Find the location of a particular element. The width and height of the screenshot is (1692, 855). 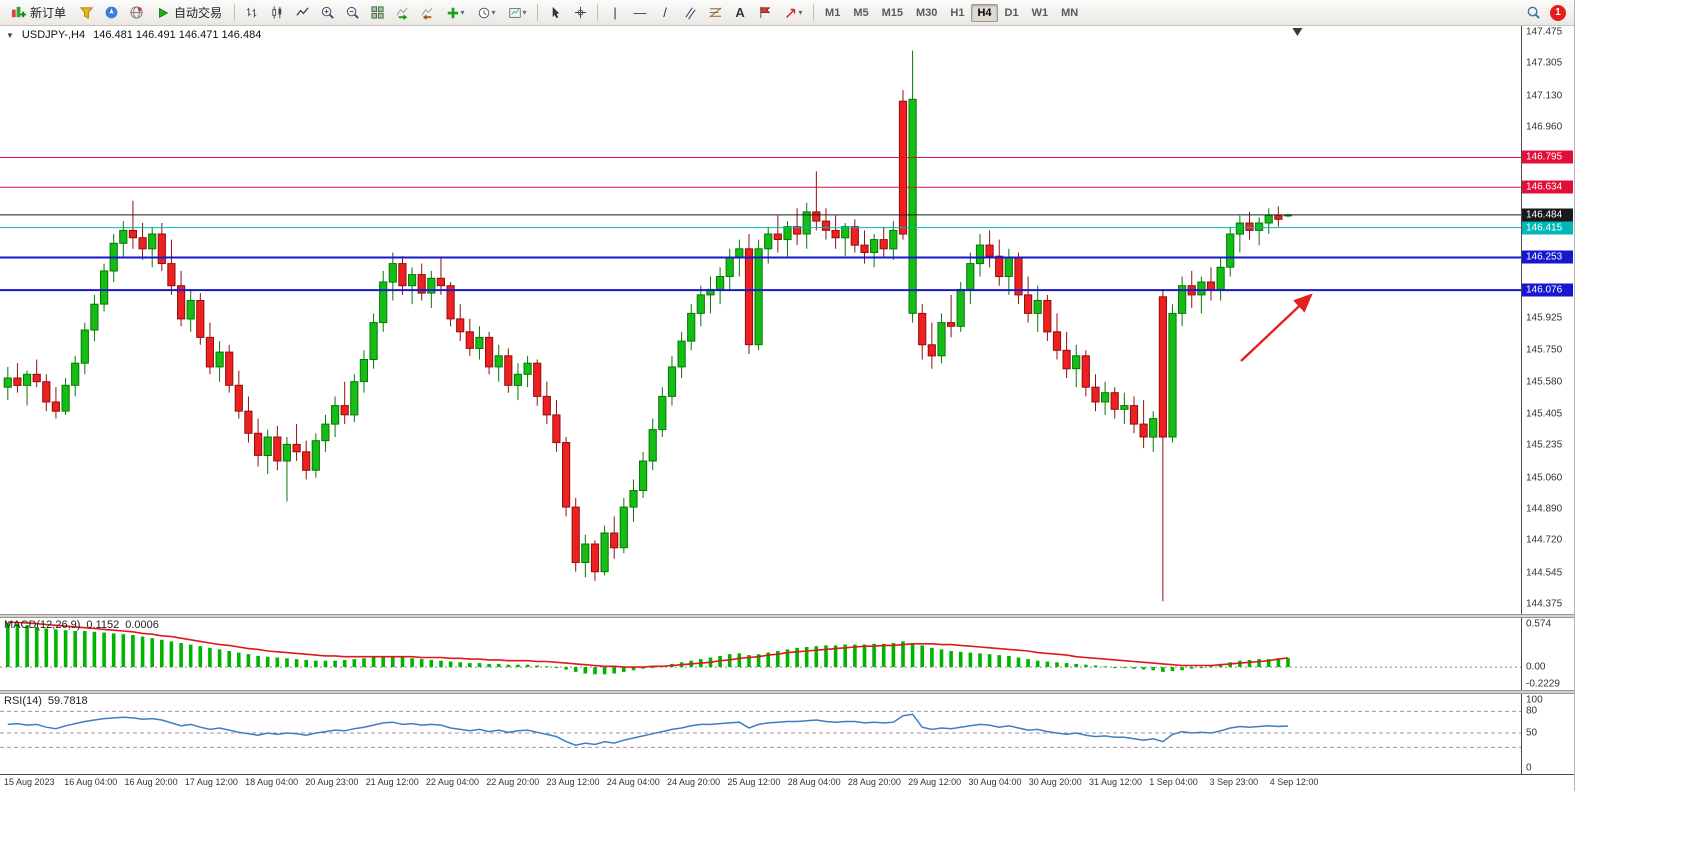

auto-scroll-icon is located at coordinates (402, 13).